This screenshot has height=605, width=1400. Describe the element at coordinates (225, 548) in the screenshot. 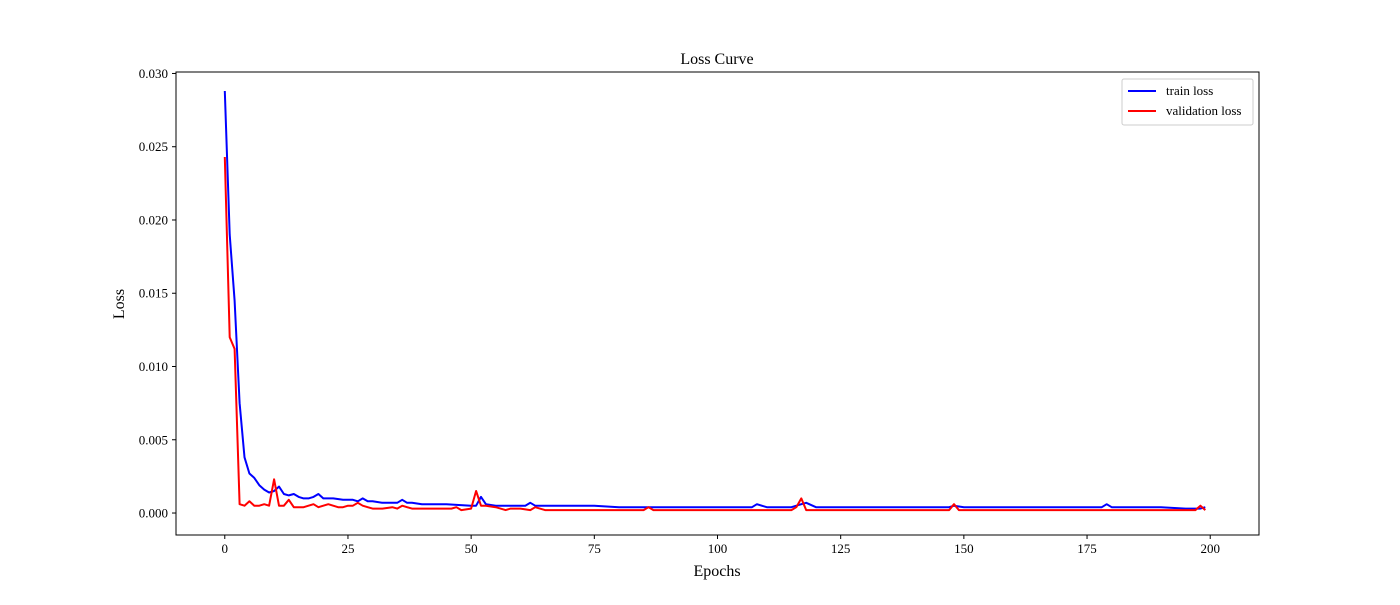

I see `x-tick-label: 0` at that location.